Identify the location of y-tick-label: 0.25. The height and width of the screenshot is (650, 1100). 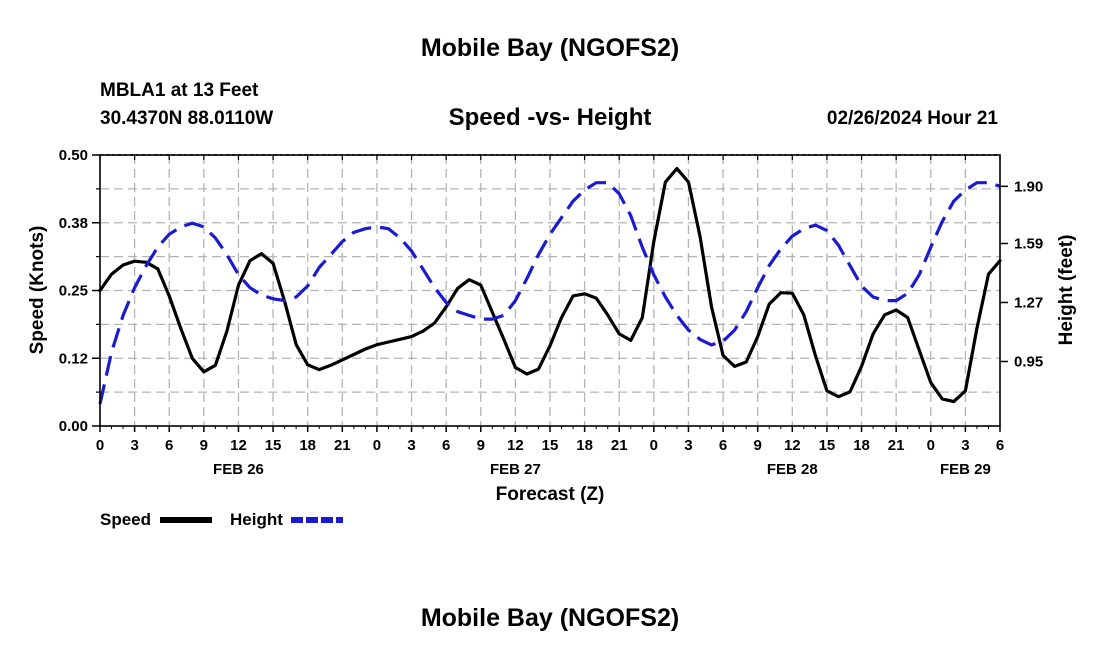
(73, 291).